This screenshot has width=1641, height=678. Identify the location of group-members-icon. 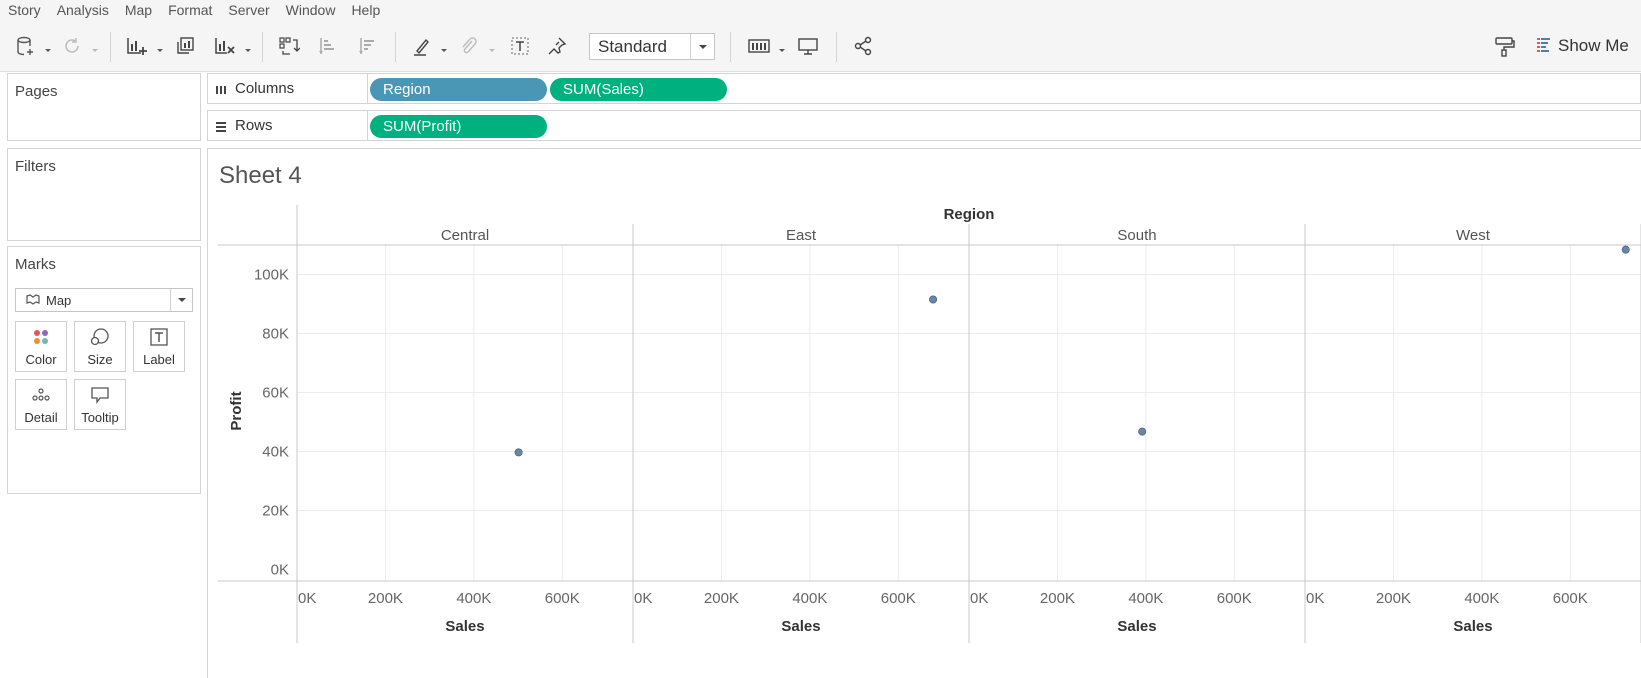
(468, 46).